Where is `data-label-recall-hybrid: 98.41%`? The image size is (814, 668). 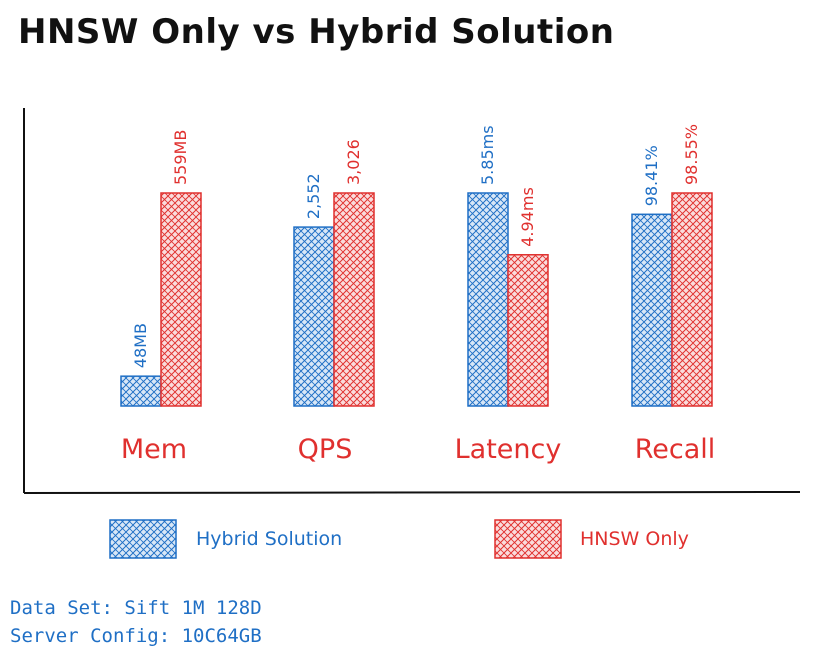
data-label-recall-hybrid: 98.41% is located at coordinates (651, 175).